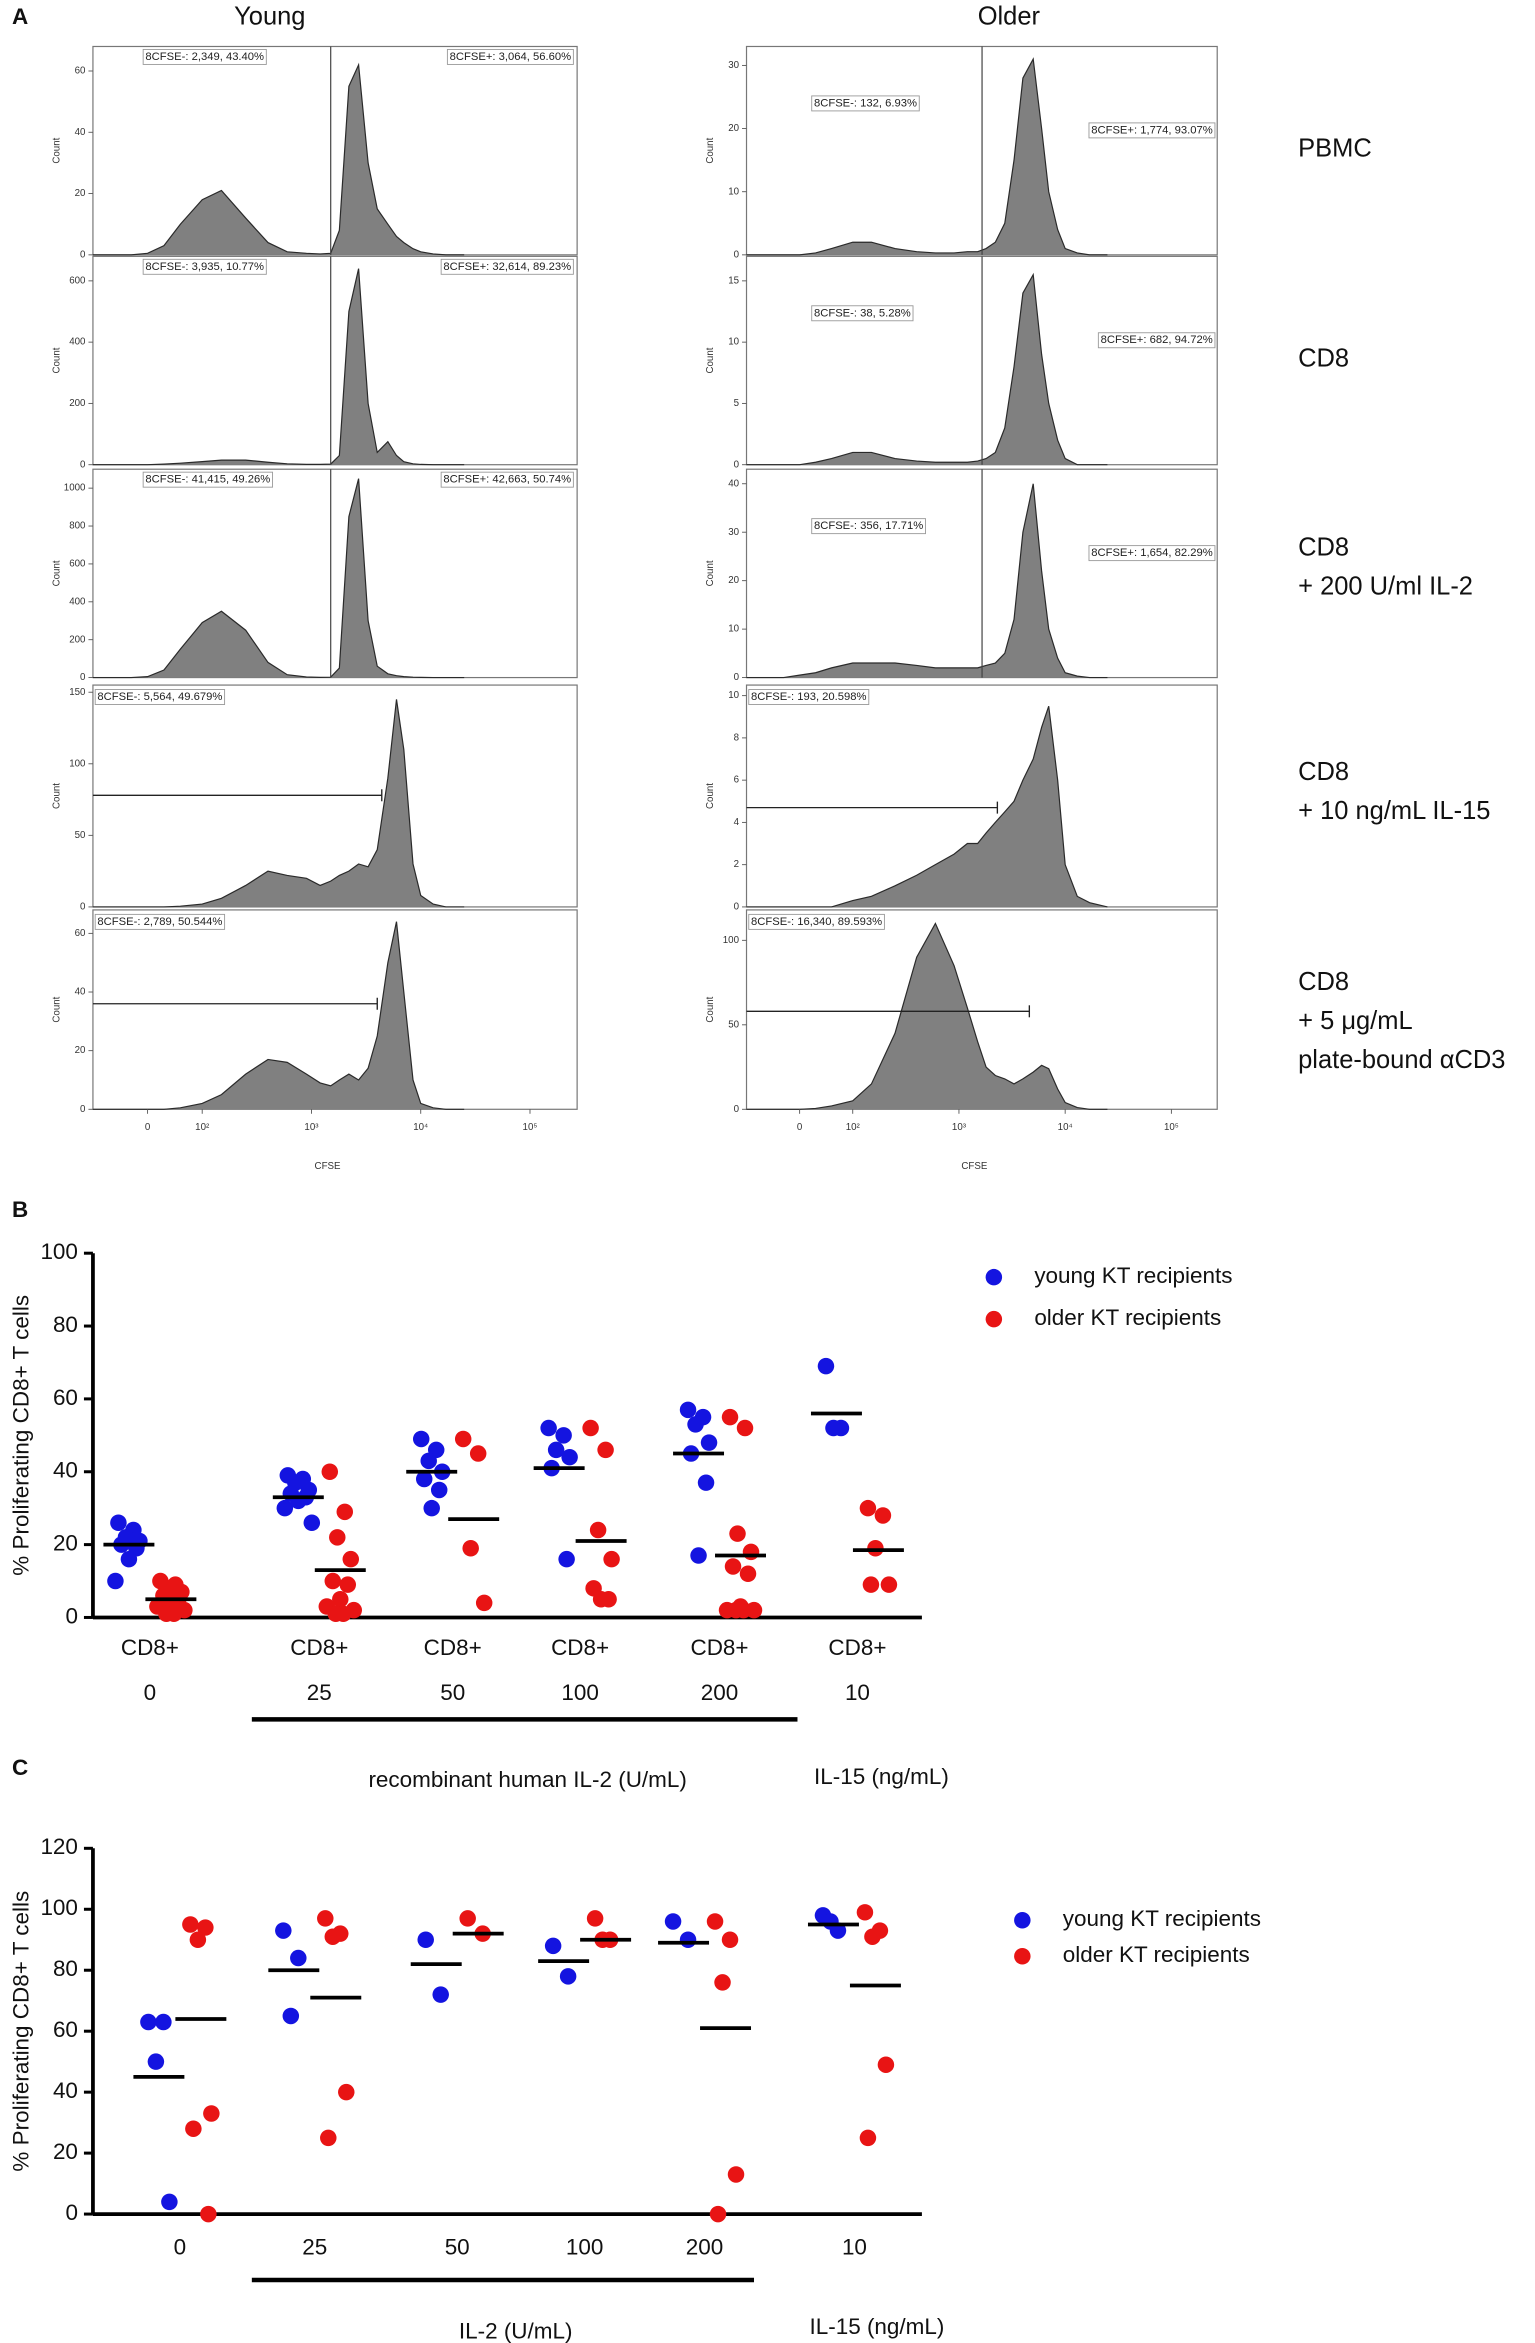 The image size is (1535, 2343). I want to click on gate-annotation: 8CFSE+: 3,064, 56.60%, so click(510, 57).